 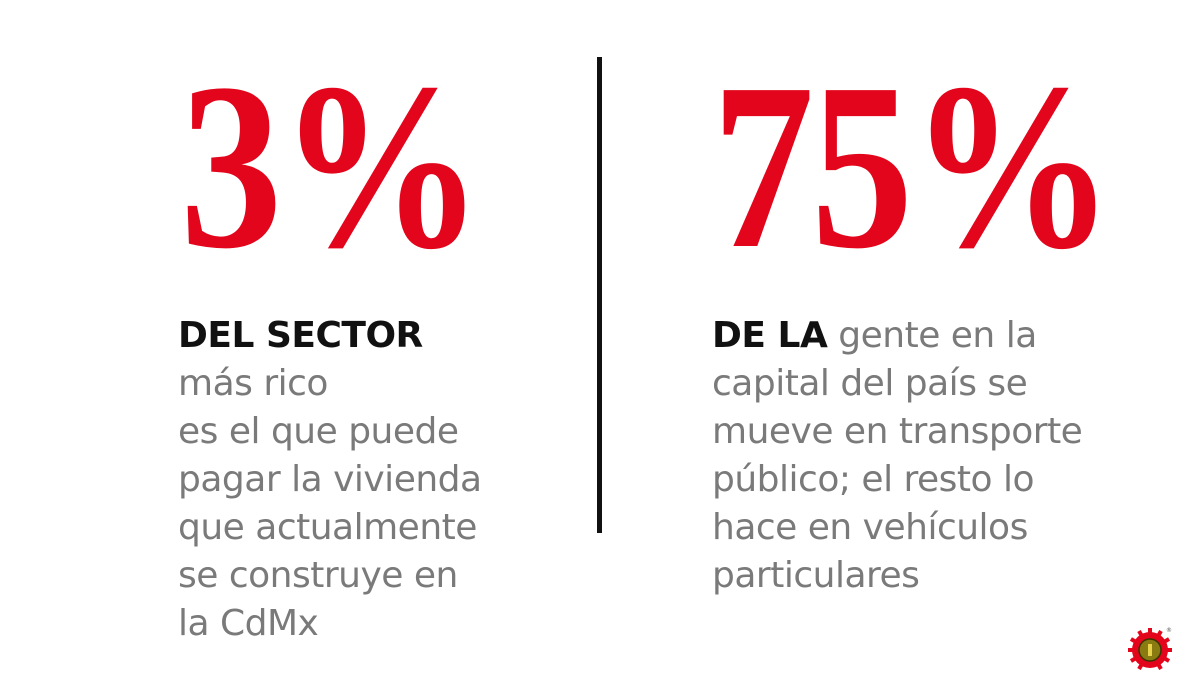 I want to click on right-stat: 75%, so click(x=913, y=166).